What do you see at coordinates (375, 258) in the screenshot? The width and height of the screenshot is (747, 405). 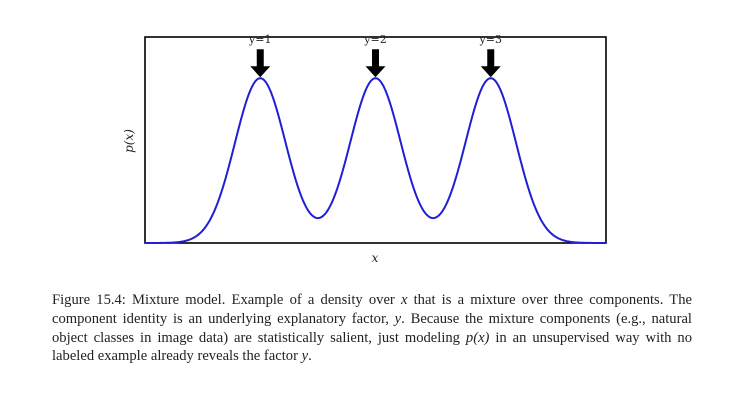 I see `x-axis-label: x` at bounding box center [375, 258].